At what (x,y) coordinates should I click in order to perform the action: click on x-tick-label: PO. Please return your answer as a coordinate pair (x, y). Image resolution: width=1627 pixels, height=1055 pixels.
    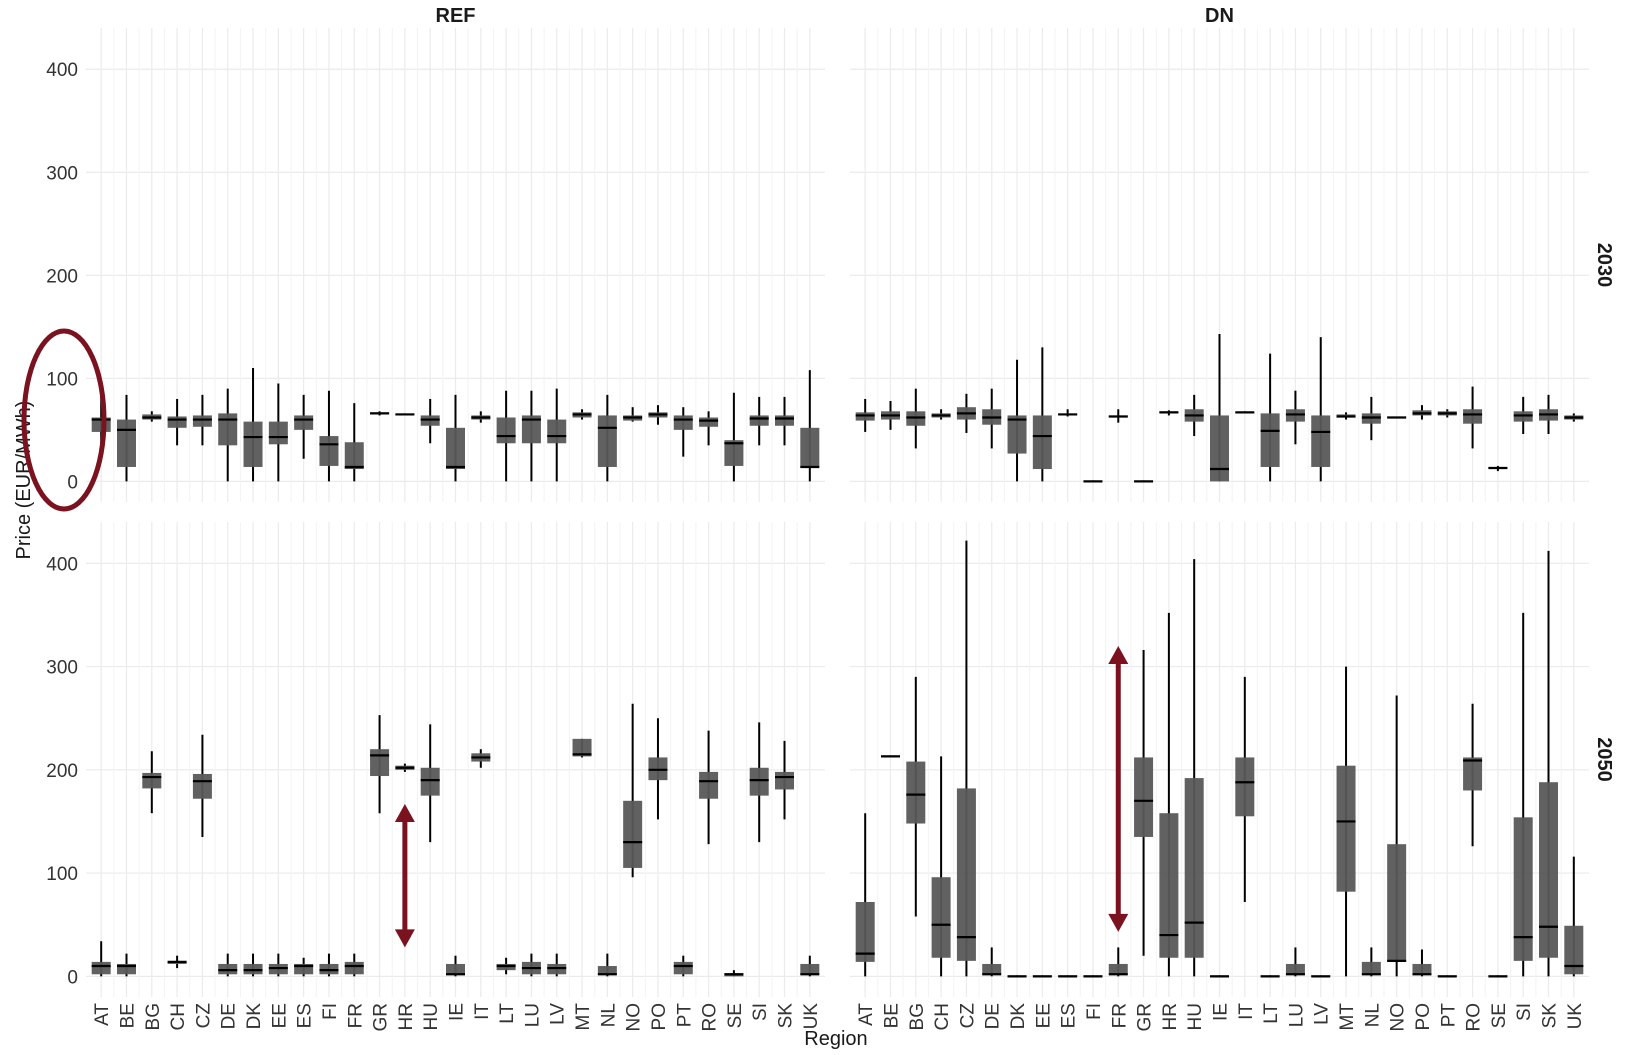
    Looking at the image, I should click on (659, 1016).